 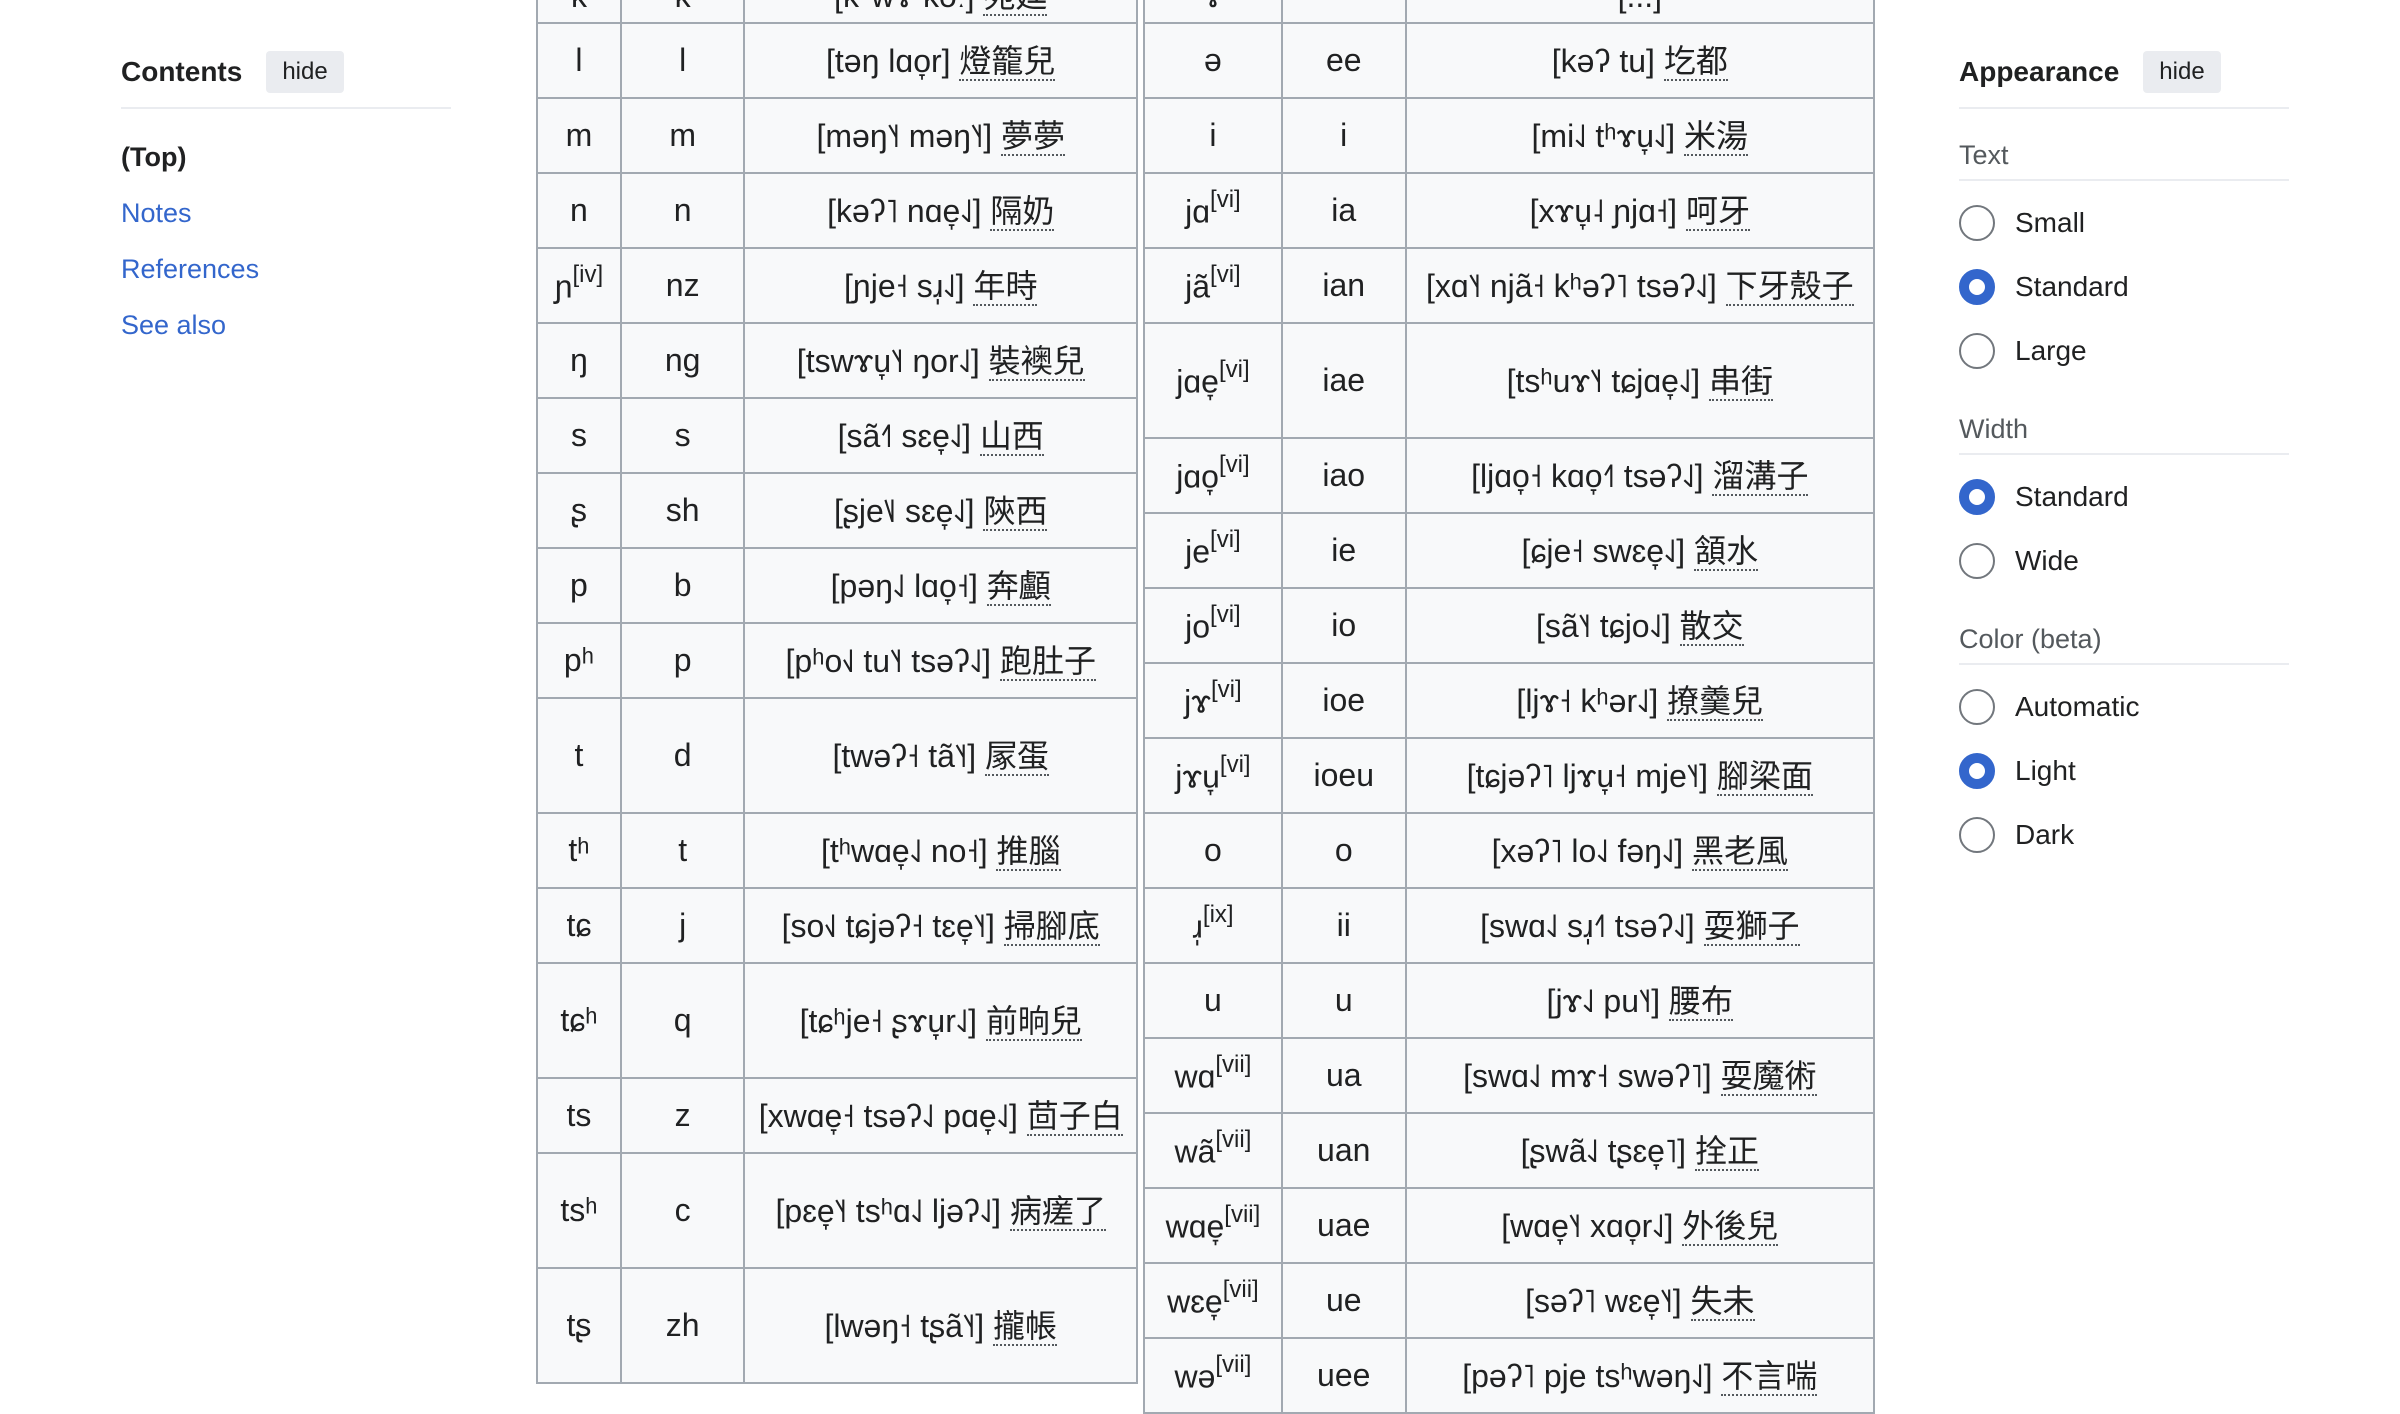 I want to click on chinese-word-link: 頷水, so click(x=1726, y=551).